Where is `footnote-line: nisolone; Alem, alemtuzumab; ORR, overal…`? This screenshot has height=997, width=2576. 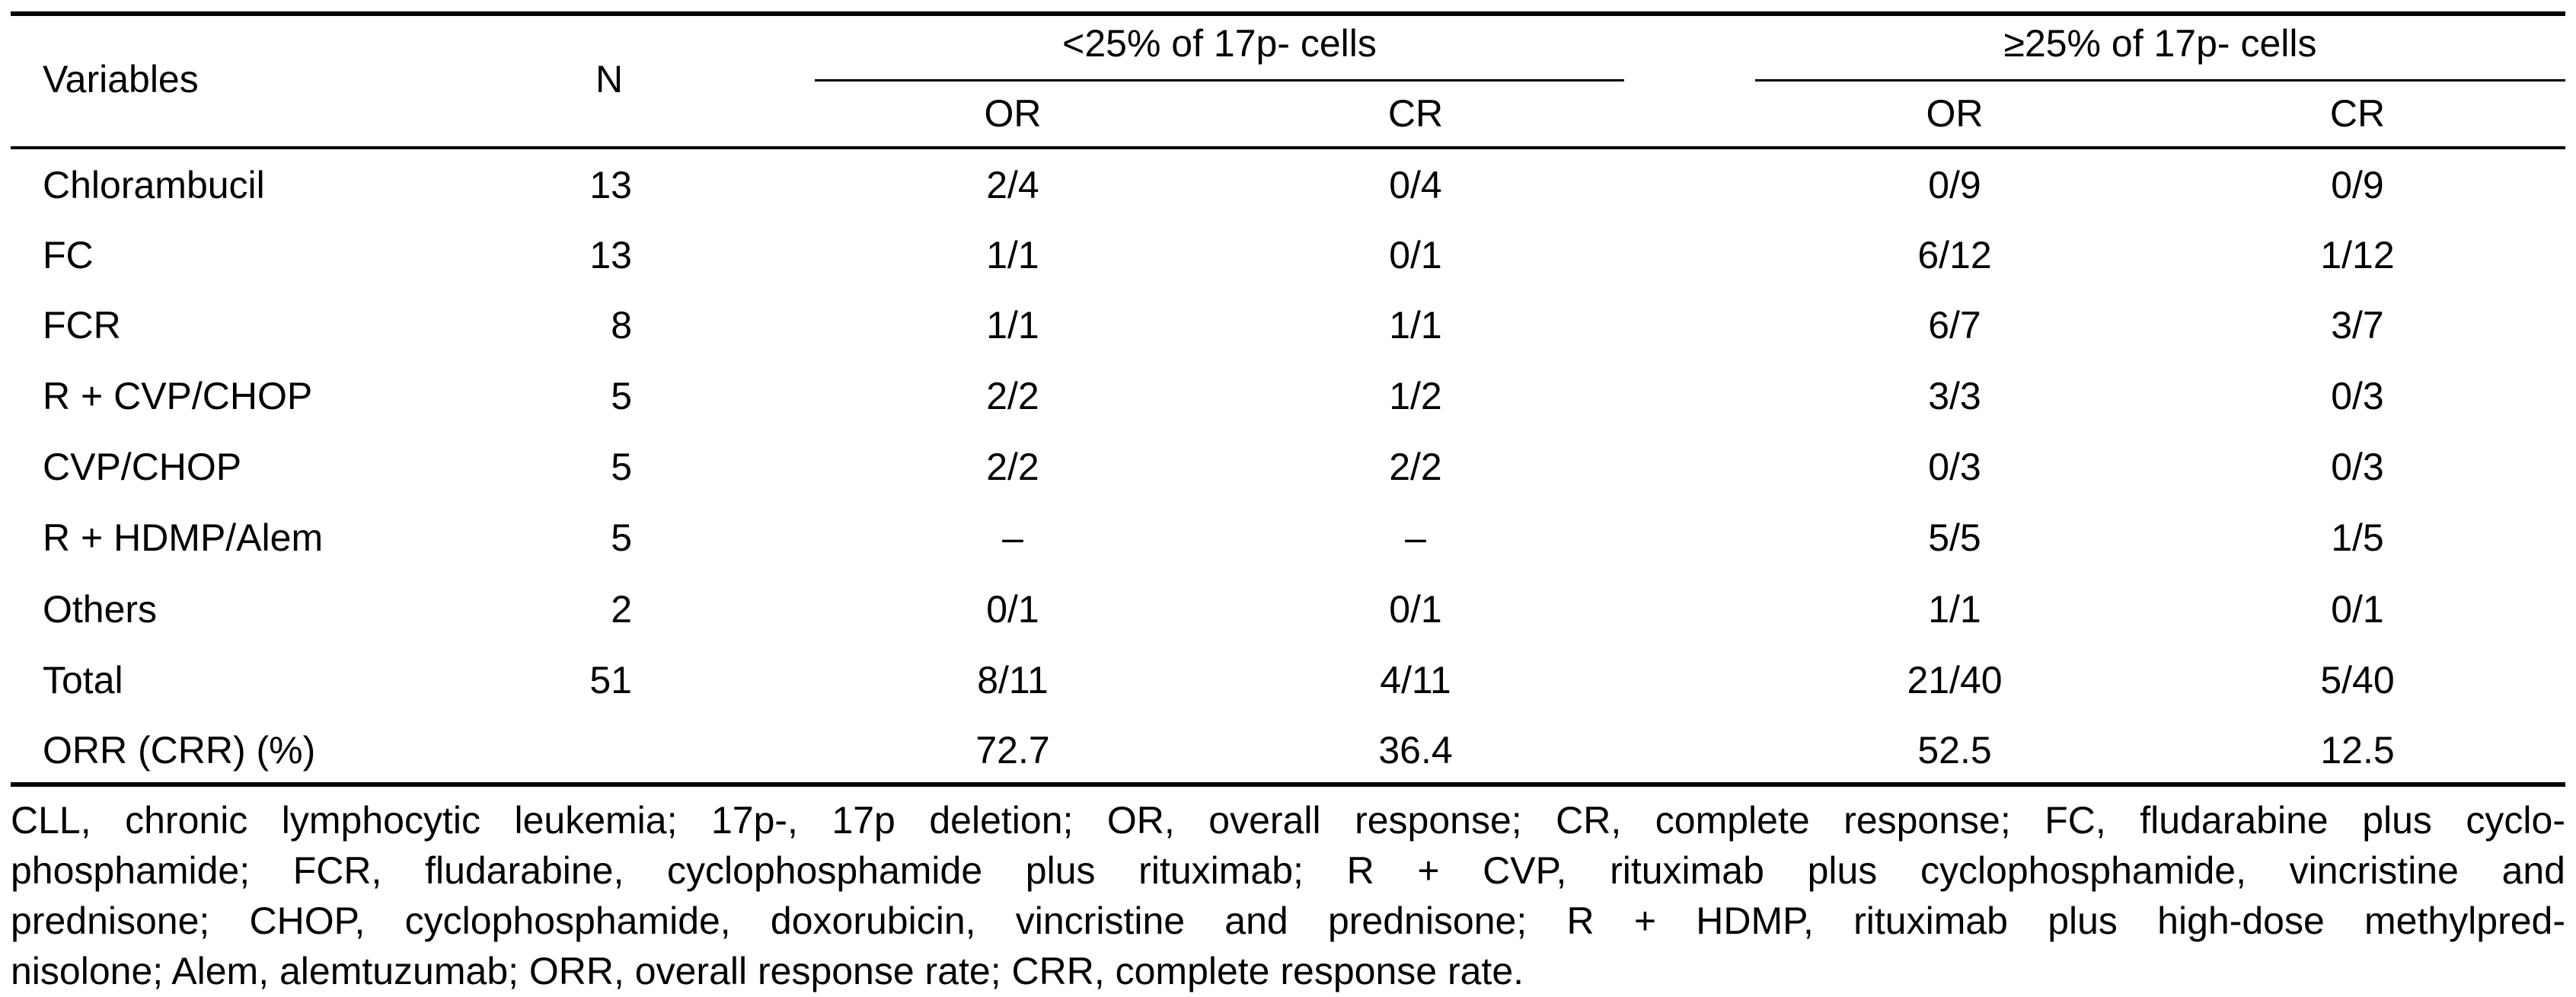
footnote-line: nisolone; Alem, alemtuzumab; ORR, overal… is located at coordinates (767, 971).